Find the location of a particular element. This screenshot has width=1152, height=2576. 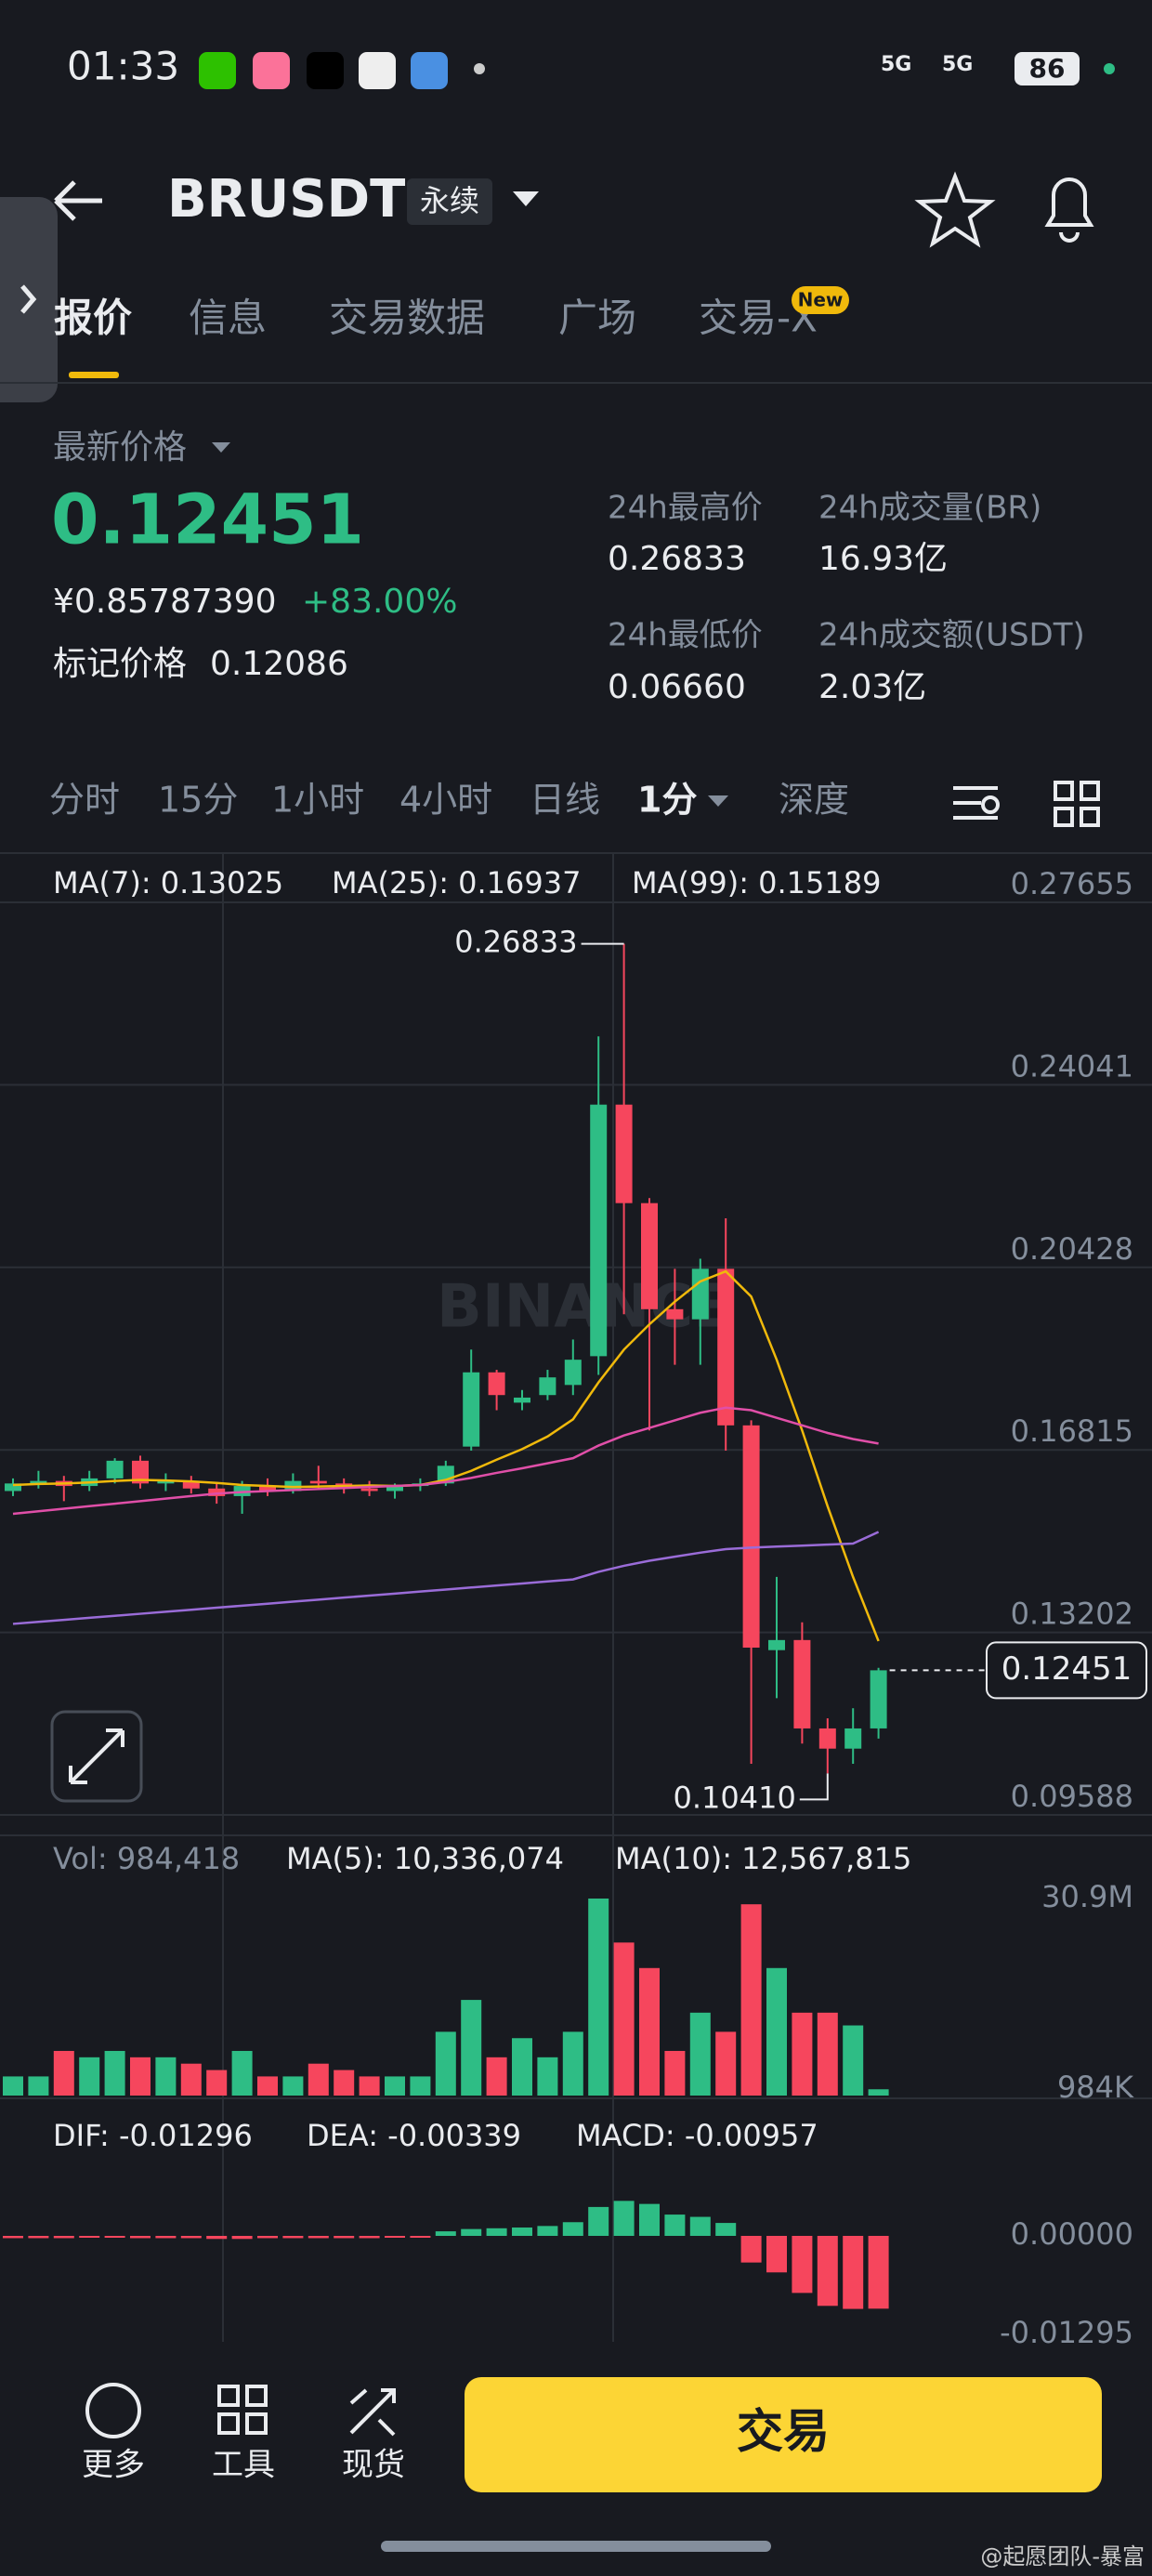

favorite is located at coordinates (955, 209).